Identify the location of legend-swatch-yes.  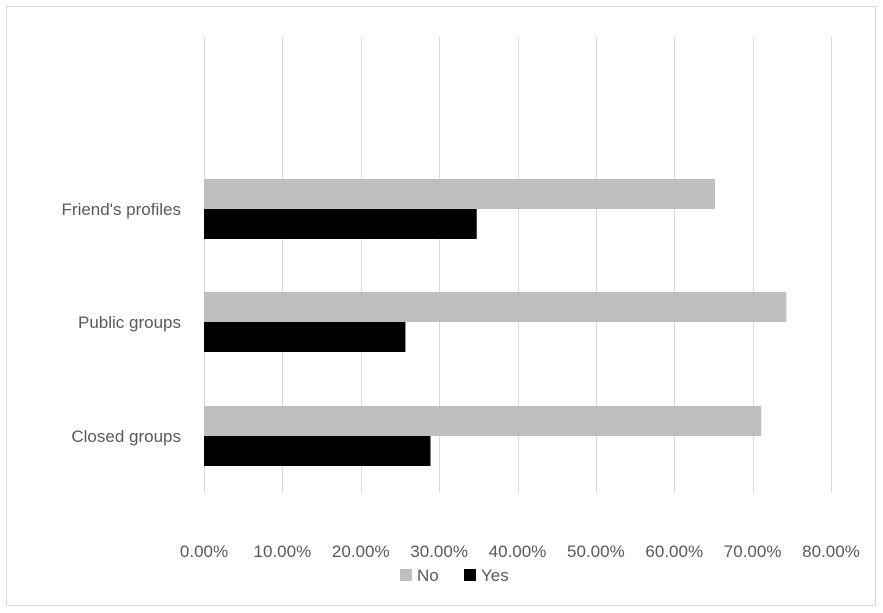
(470, 575).